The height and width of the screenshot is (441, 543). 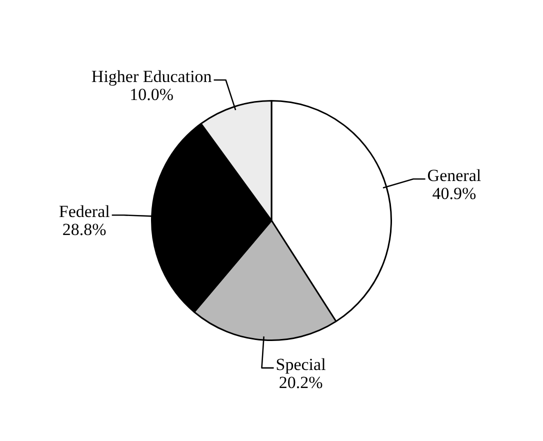 What do you see at coordinates (84, 230) in the screenshot?
I see `data-label: 28.8%` at bounding box center [84, 230].